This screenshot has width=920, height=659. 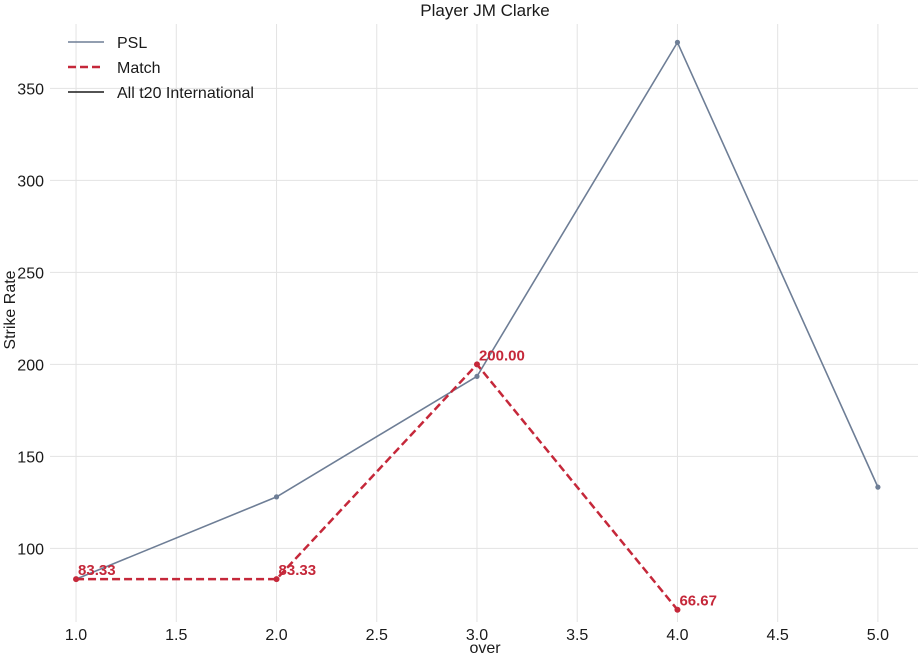 I want to click on data-label: 66.67, so click(x=698, y=601).